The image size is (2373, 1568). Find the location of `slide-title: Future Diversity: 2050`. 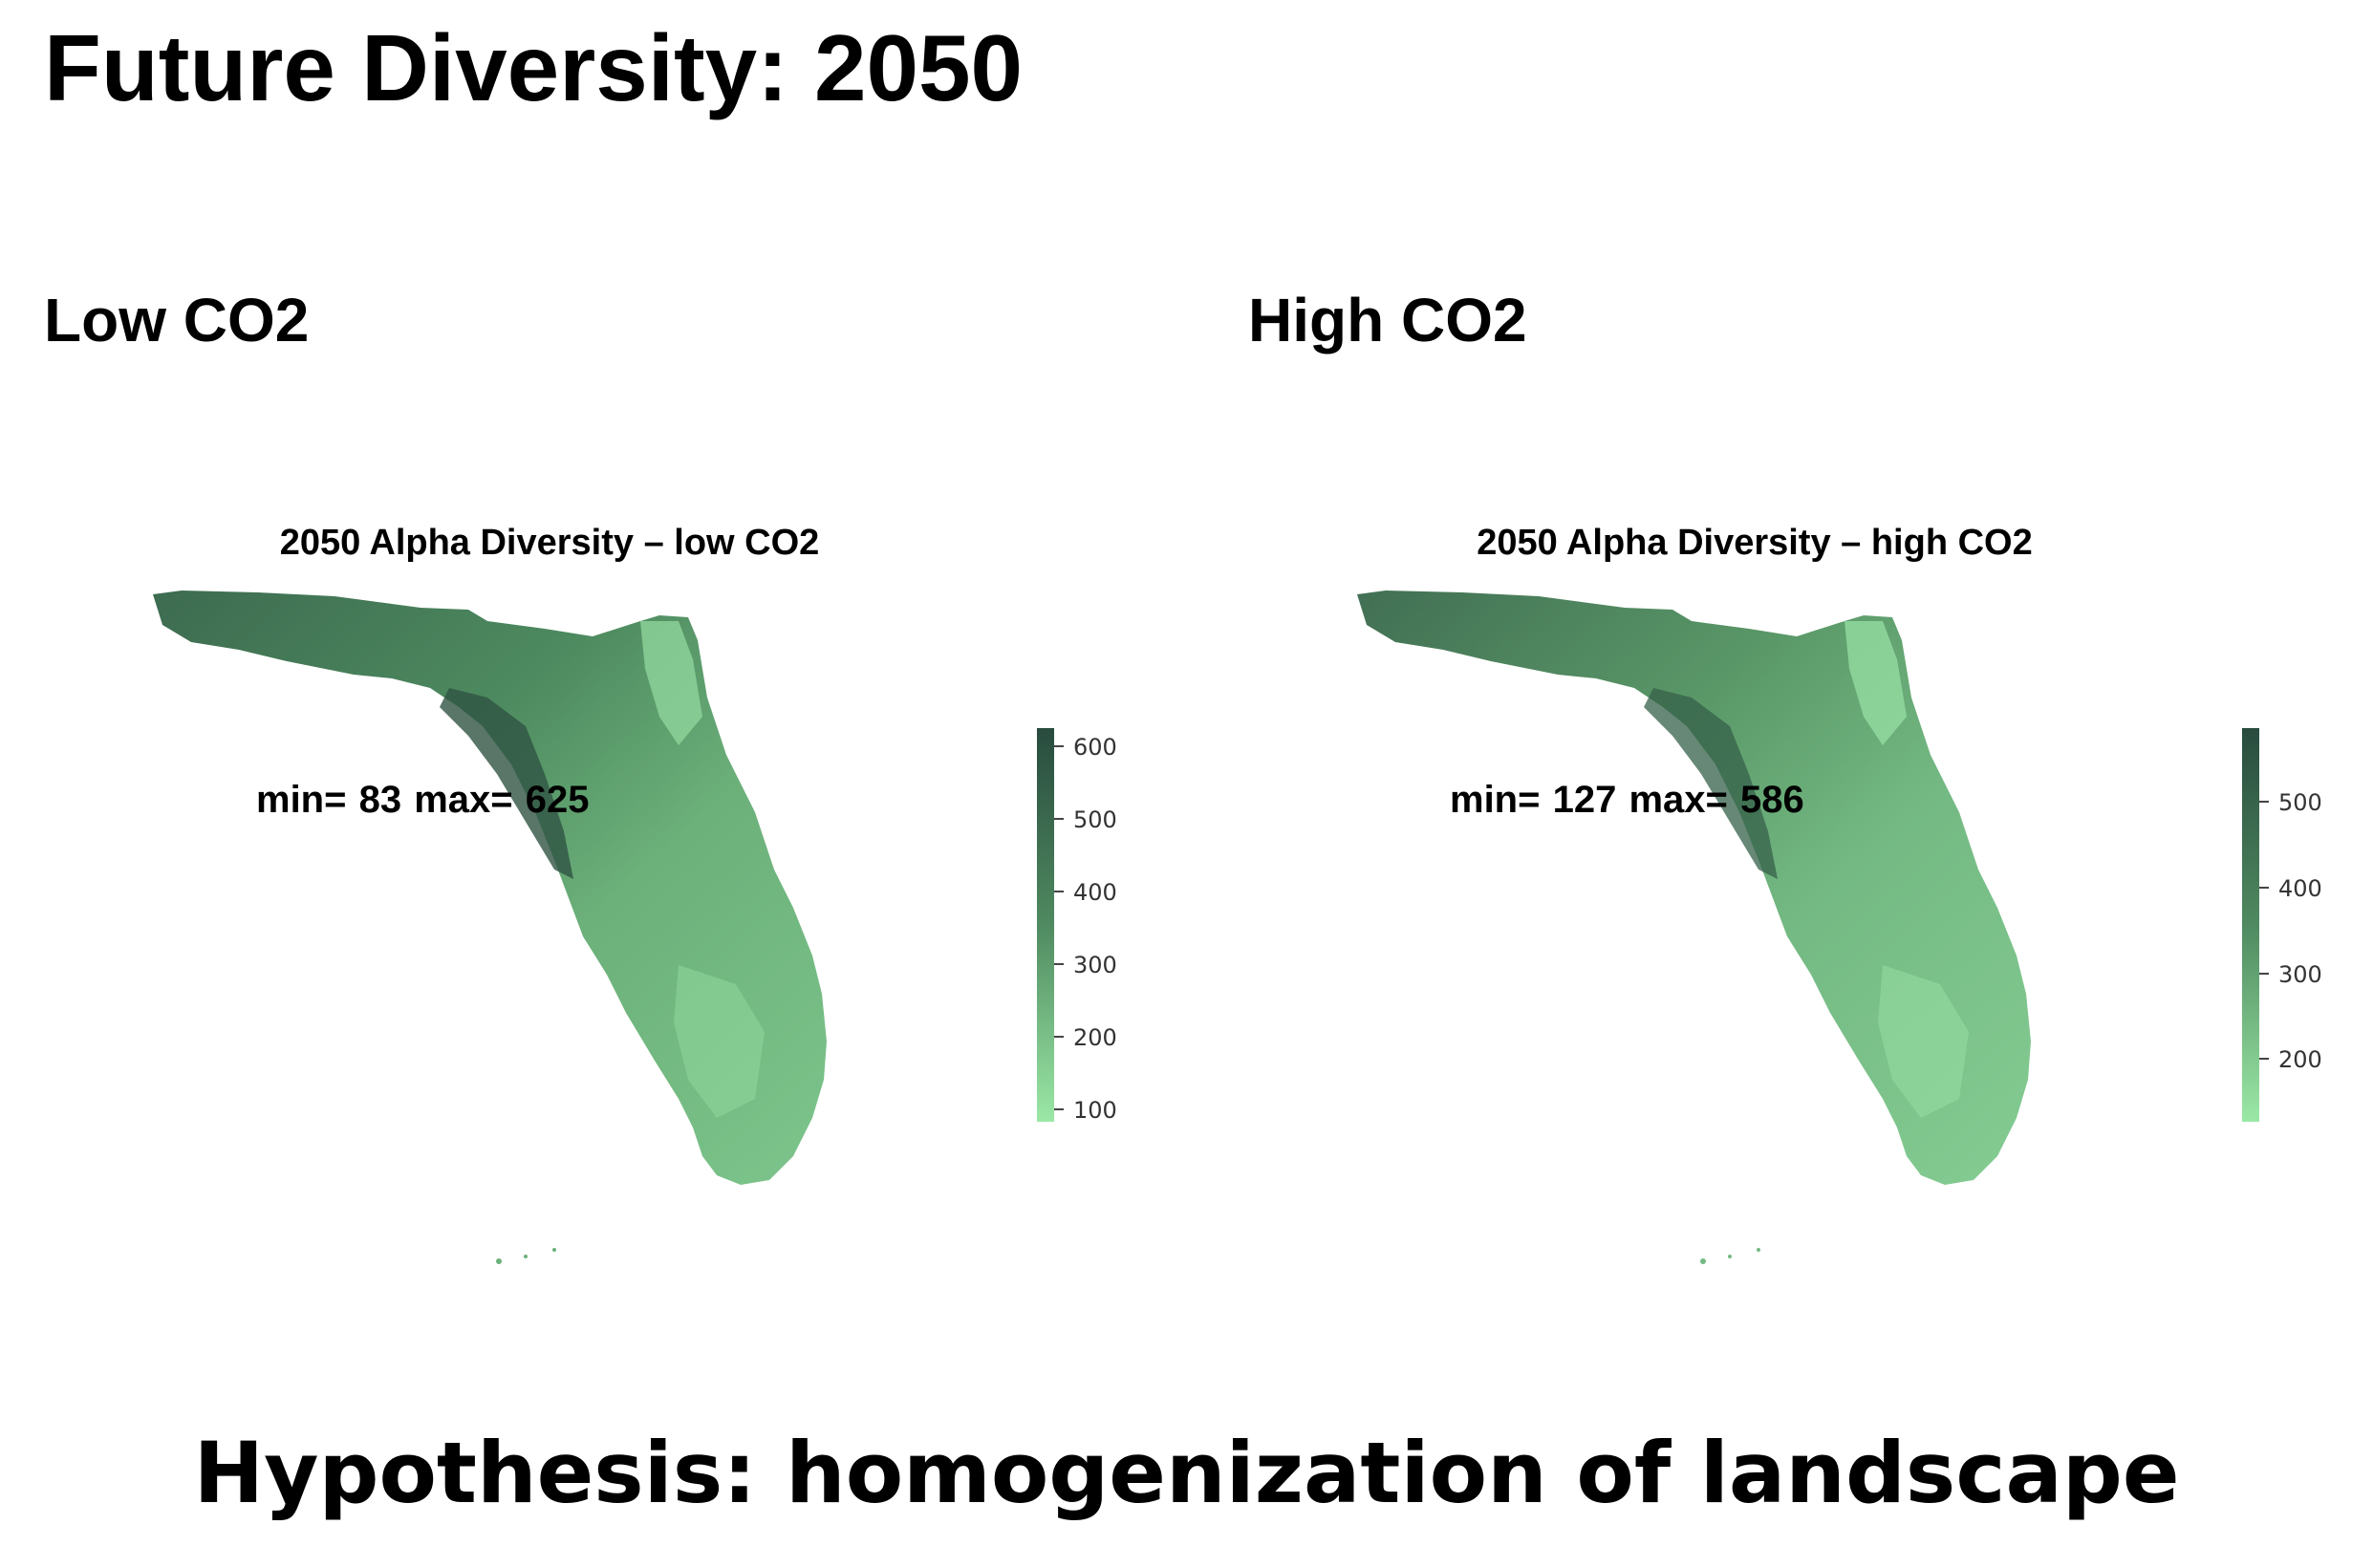

slide-title: Future Diversity: 2050 is located at coordinates (533, 67).